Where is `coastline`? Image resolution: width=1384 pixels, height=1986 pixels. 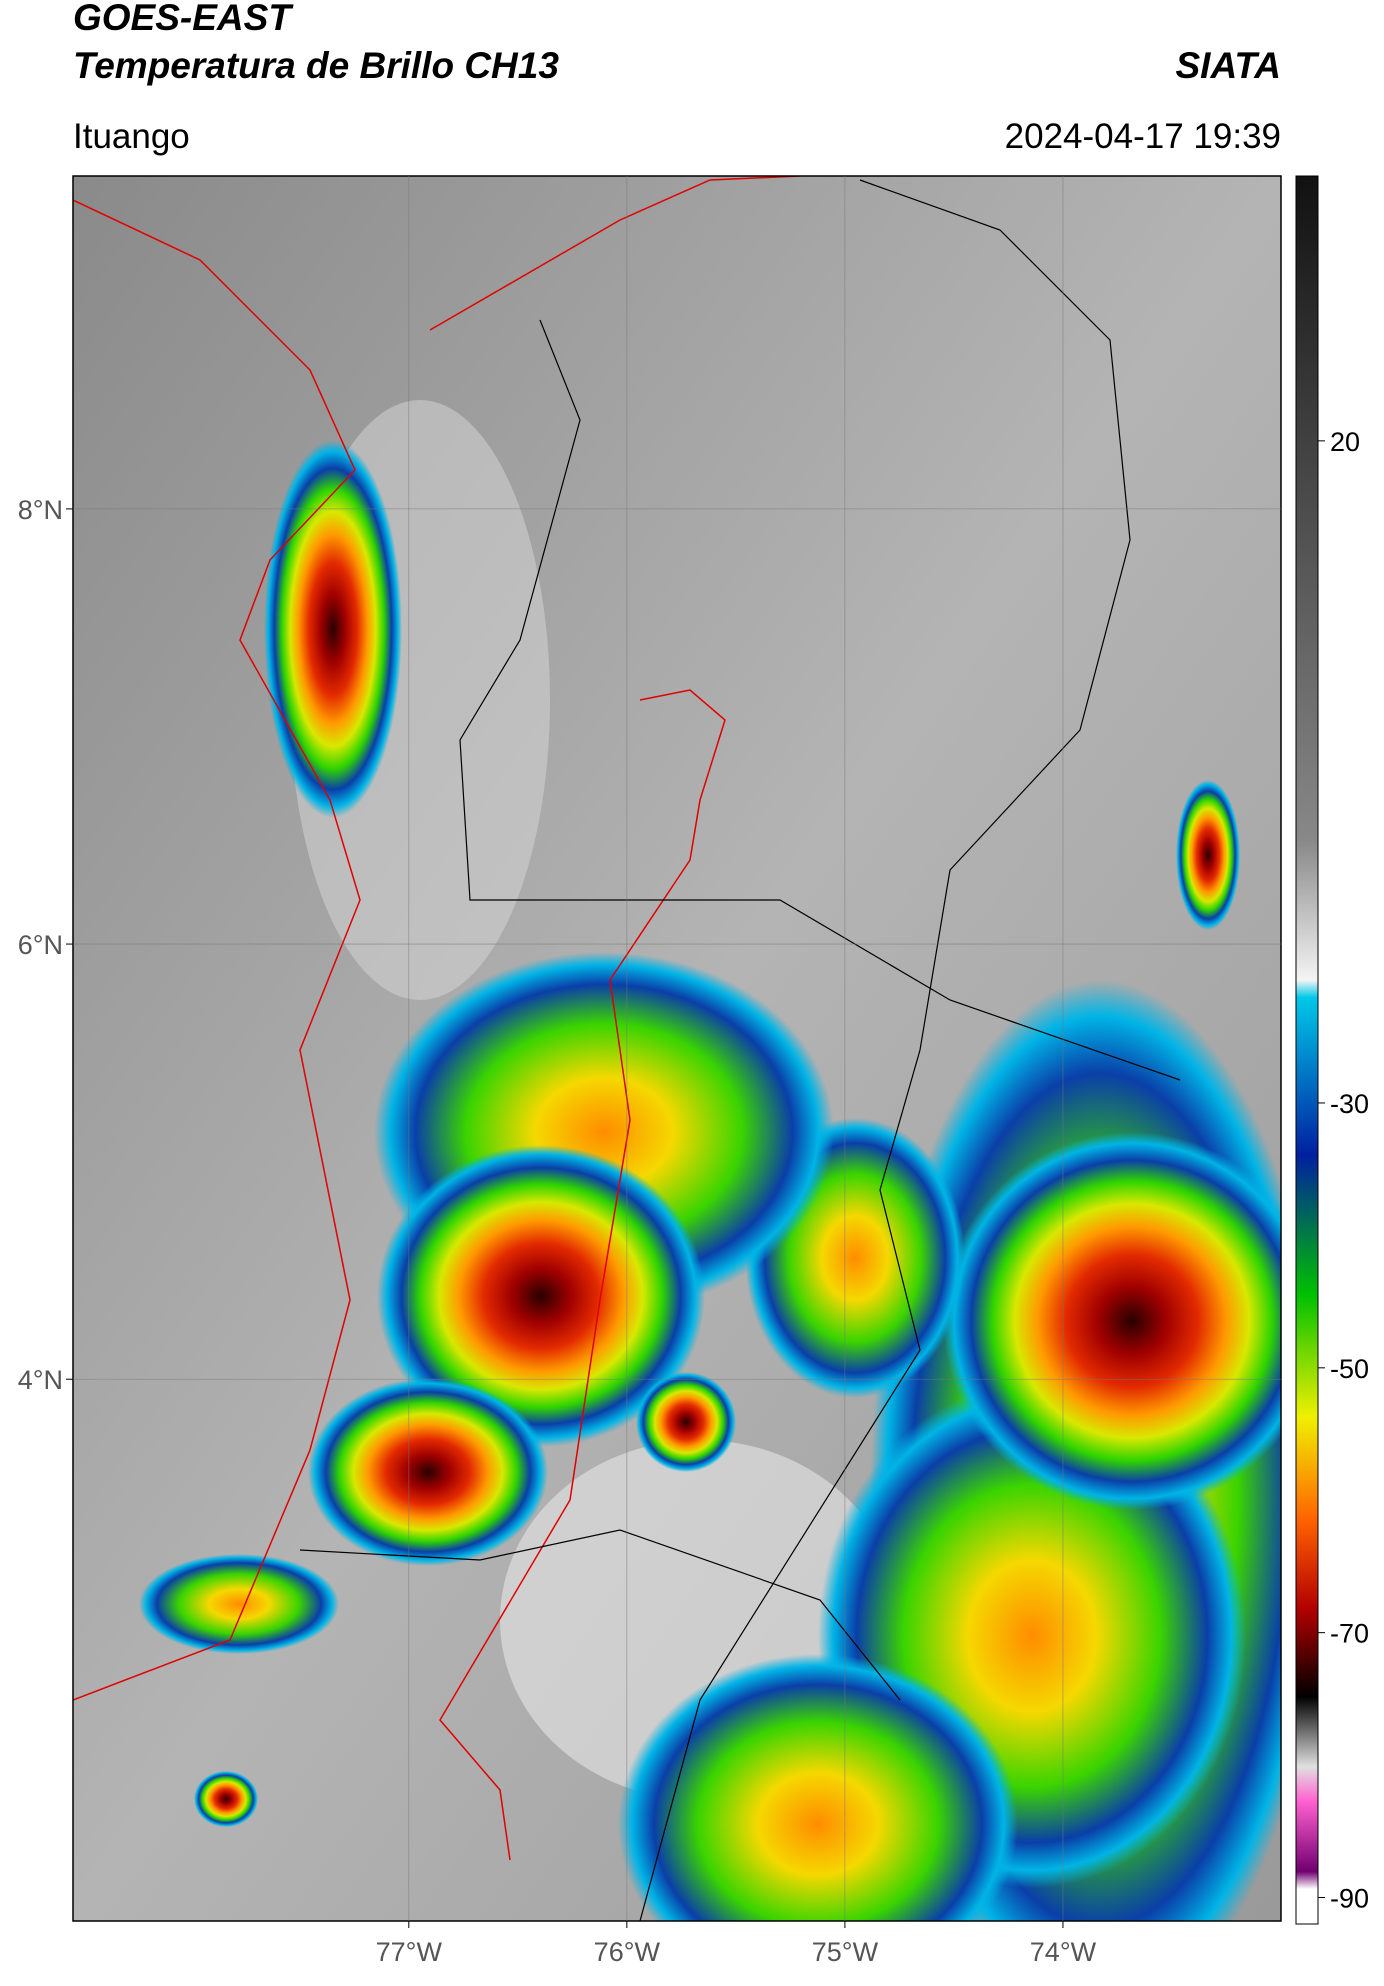 coastline is located at coordinates (615, 253).